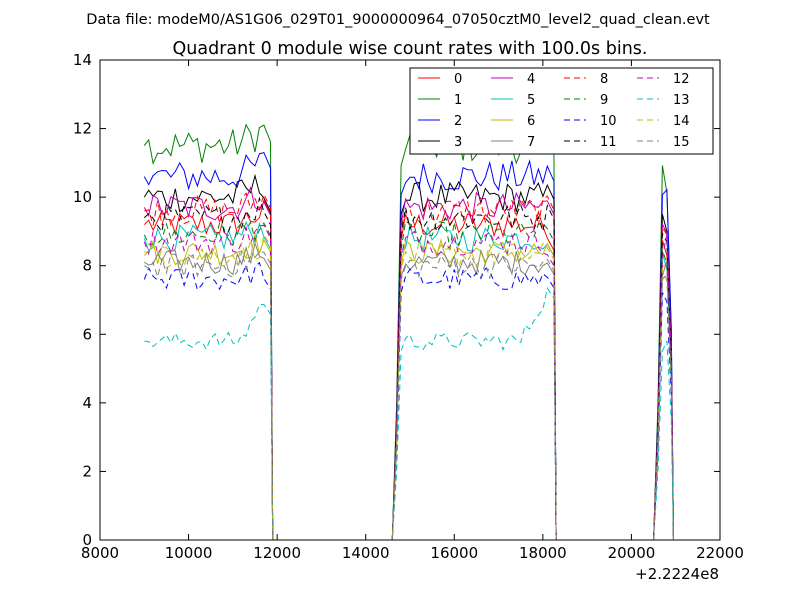 The image size is (800, 600). I want to click on x-tick-label: 22000, so click(720, 553).